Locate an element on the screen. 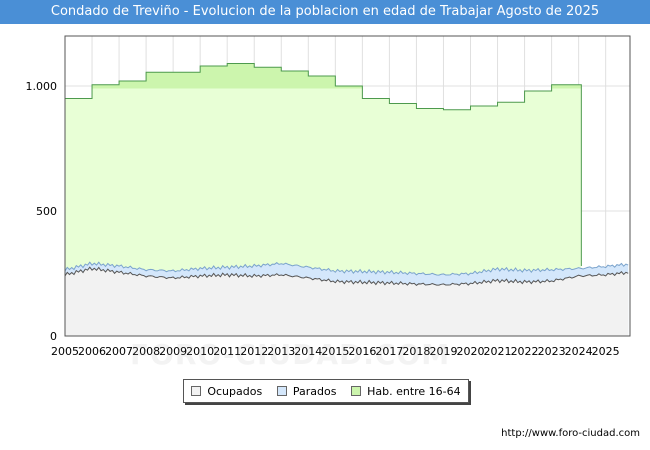 This screenshot has height=450, width=650. x-tick-label: 2015 is located at coordinates (335, 351).